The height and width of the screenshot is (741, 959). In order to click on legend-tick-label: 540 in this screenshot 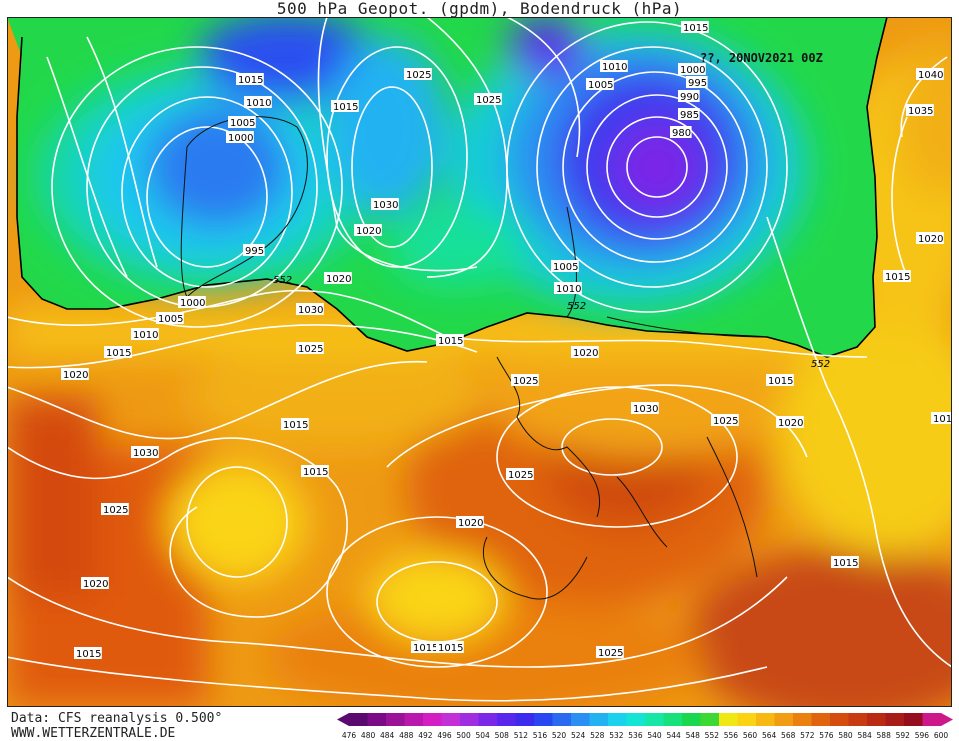, I will do `click(654, 735)`.